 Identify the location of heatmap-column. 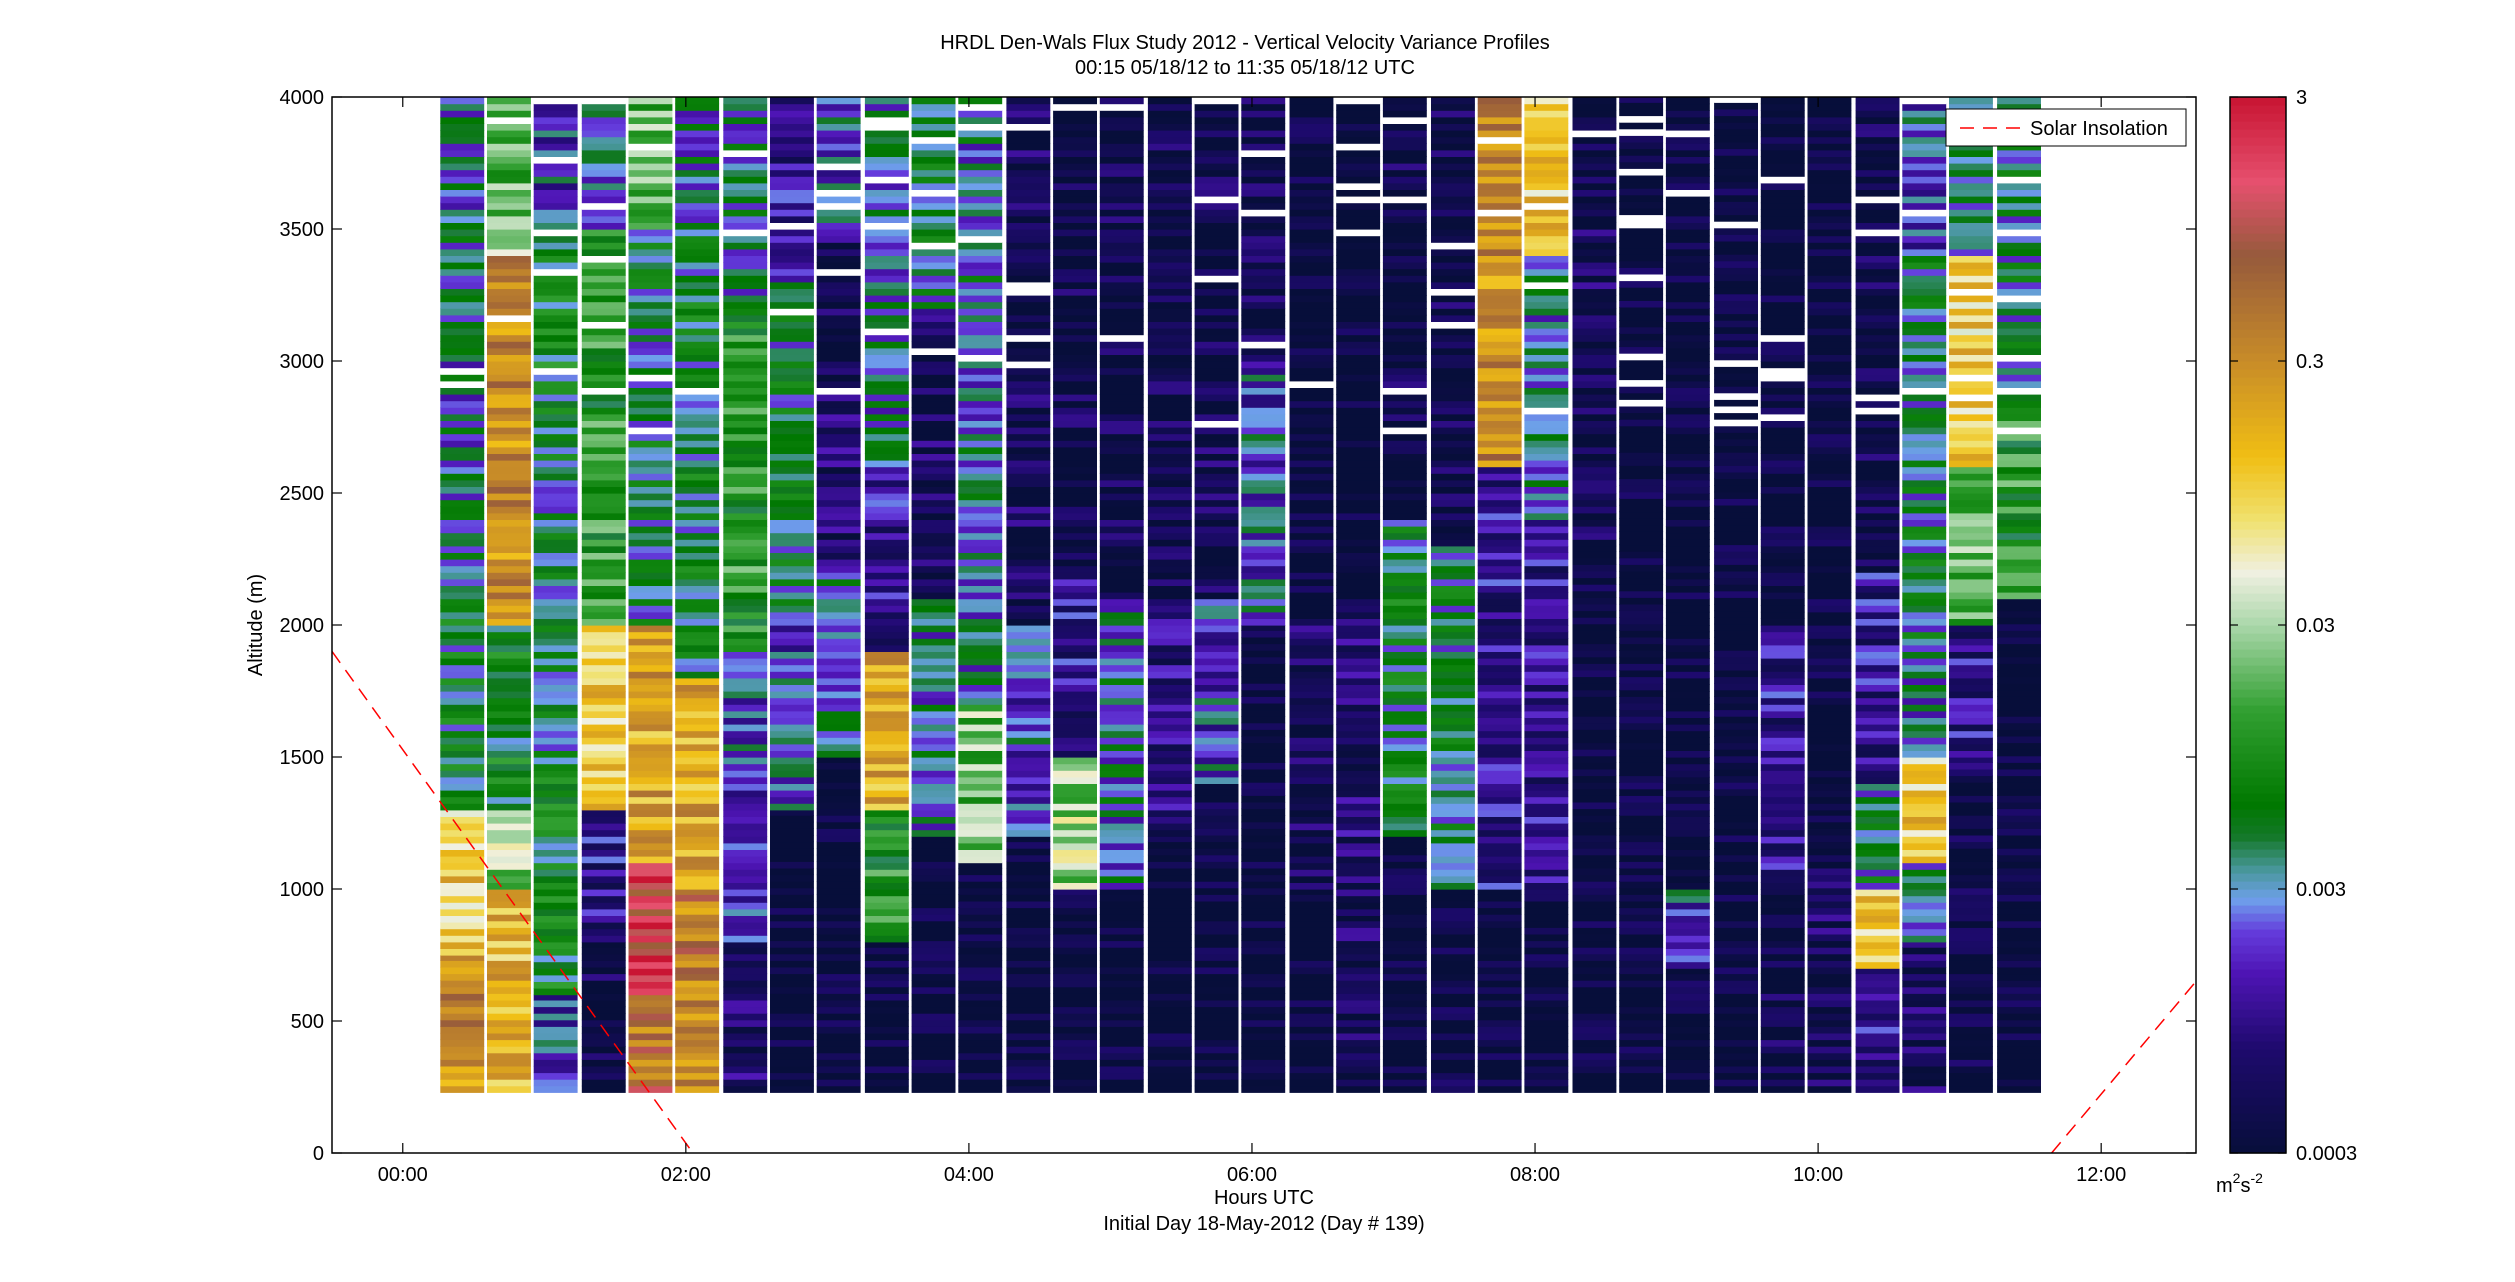
(1971, 595).